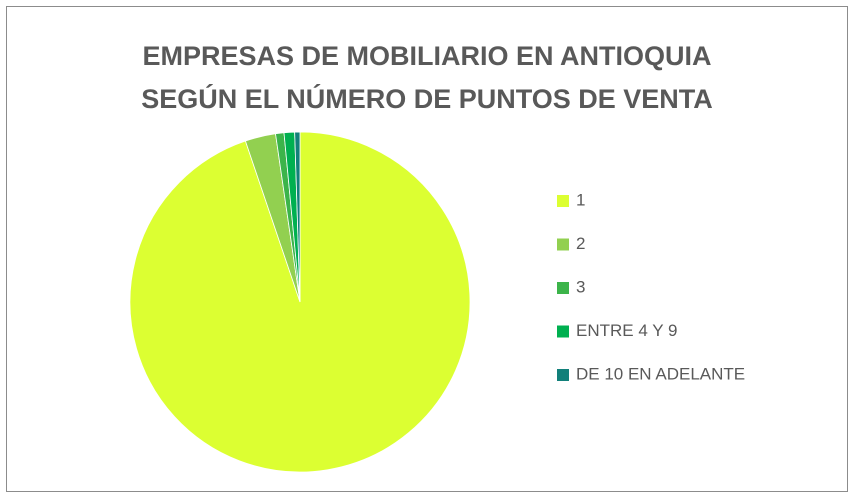  I want to click on legend-label: 3, so click(580, 286).